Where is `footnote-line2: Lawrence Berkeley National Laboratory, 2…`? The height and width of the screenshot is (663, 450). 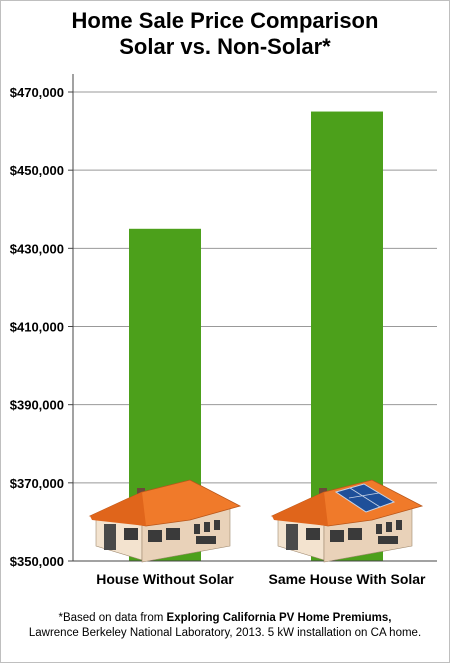
footnote-line2: Lawrence Berkeley National Laboratory, 2… is located at coordinates (225, 633).